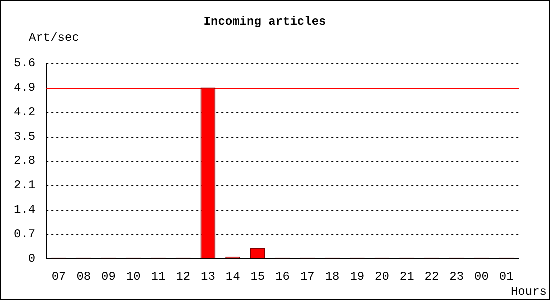  I want to click on x-tick-label: 19, so click(357, 277).